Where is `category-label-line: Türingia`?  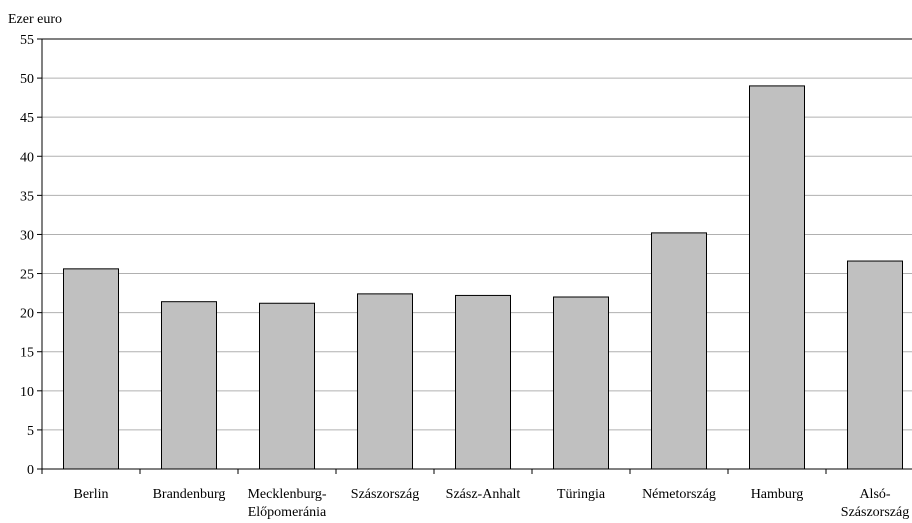 category-label-line: Türingia is located at coordinates (581, 494).